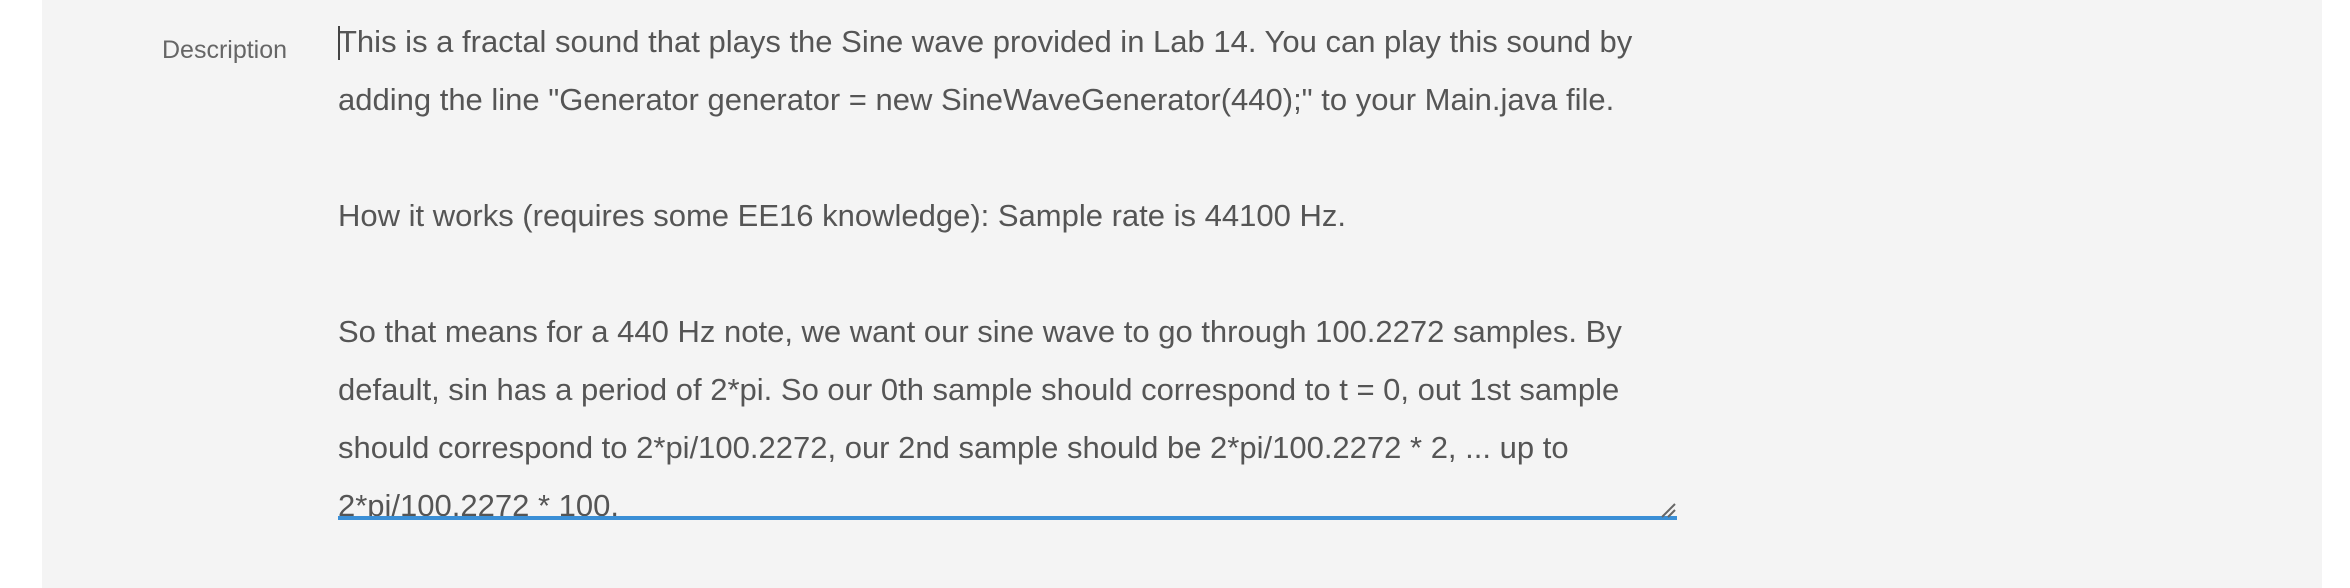 The height and width of the screenshot is (588, 2350). What do you see at coordinates (1668, 510) in the screenshot?
I see `resize-handle` at bounding box center [1668, 510].